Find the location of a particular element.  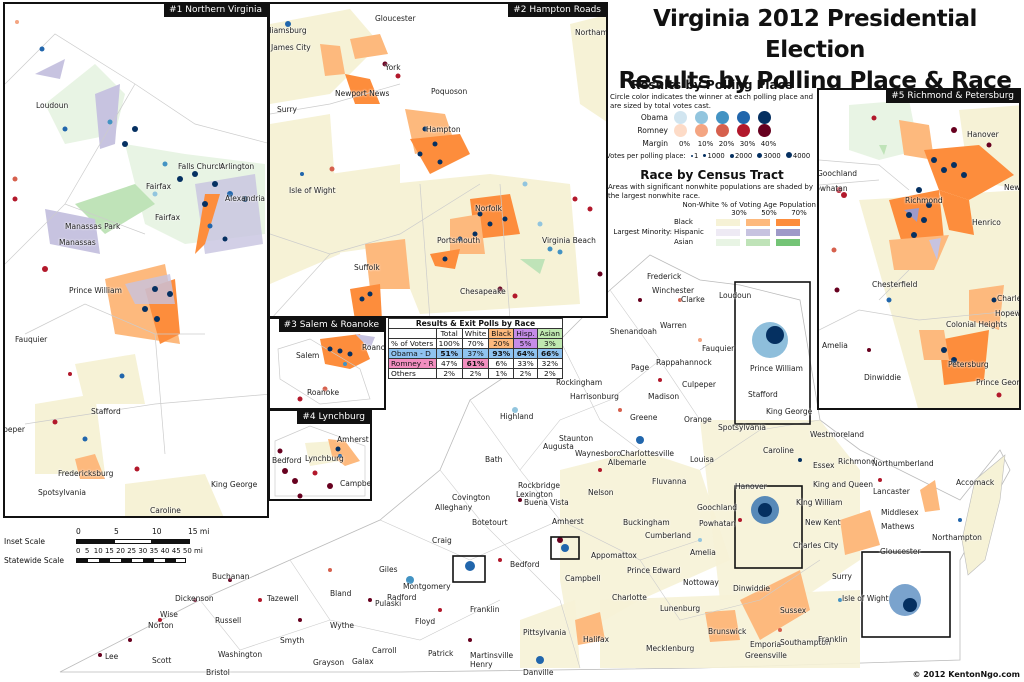

county-label: Caroline is located at coordinates (778, 450).